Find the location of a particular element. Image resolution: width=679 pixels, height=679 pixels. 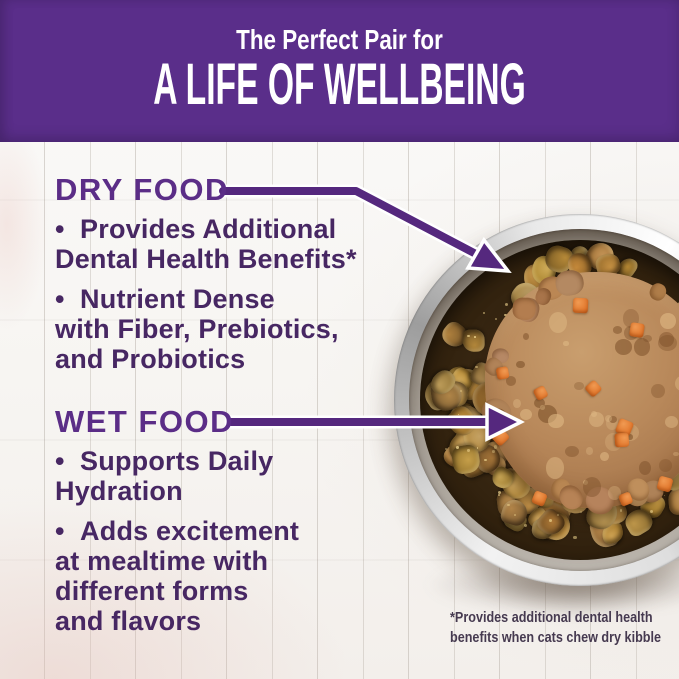

bullet-line: different forms is located at coordinates (152, 591).